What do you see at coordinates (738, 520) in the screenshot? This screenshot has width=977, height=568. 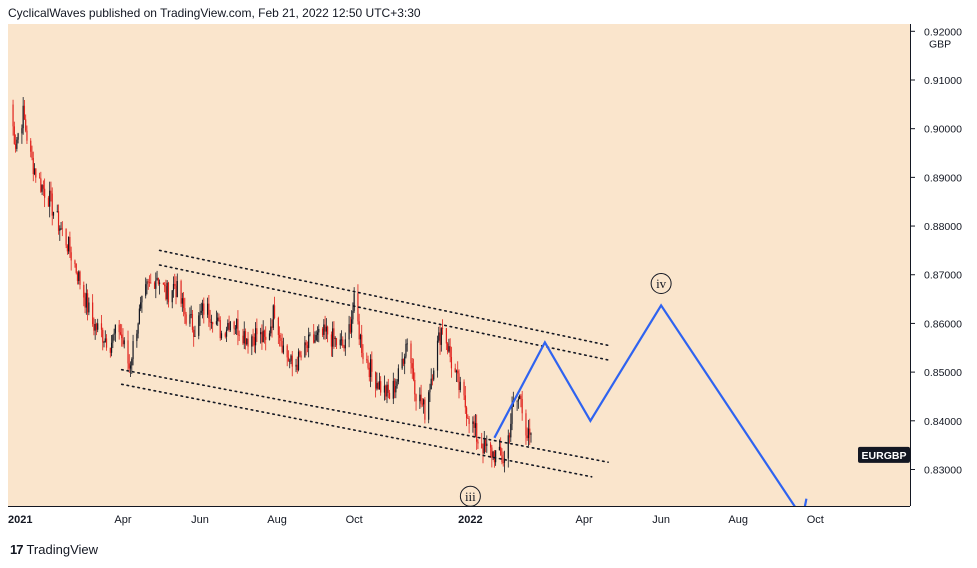 I see `time-tick-label: Aug` at bounding box center [738, 520].